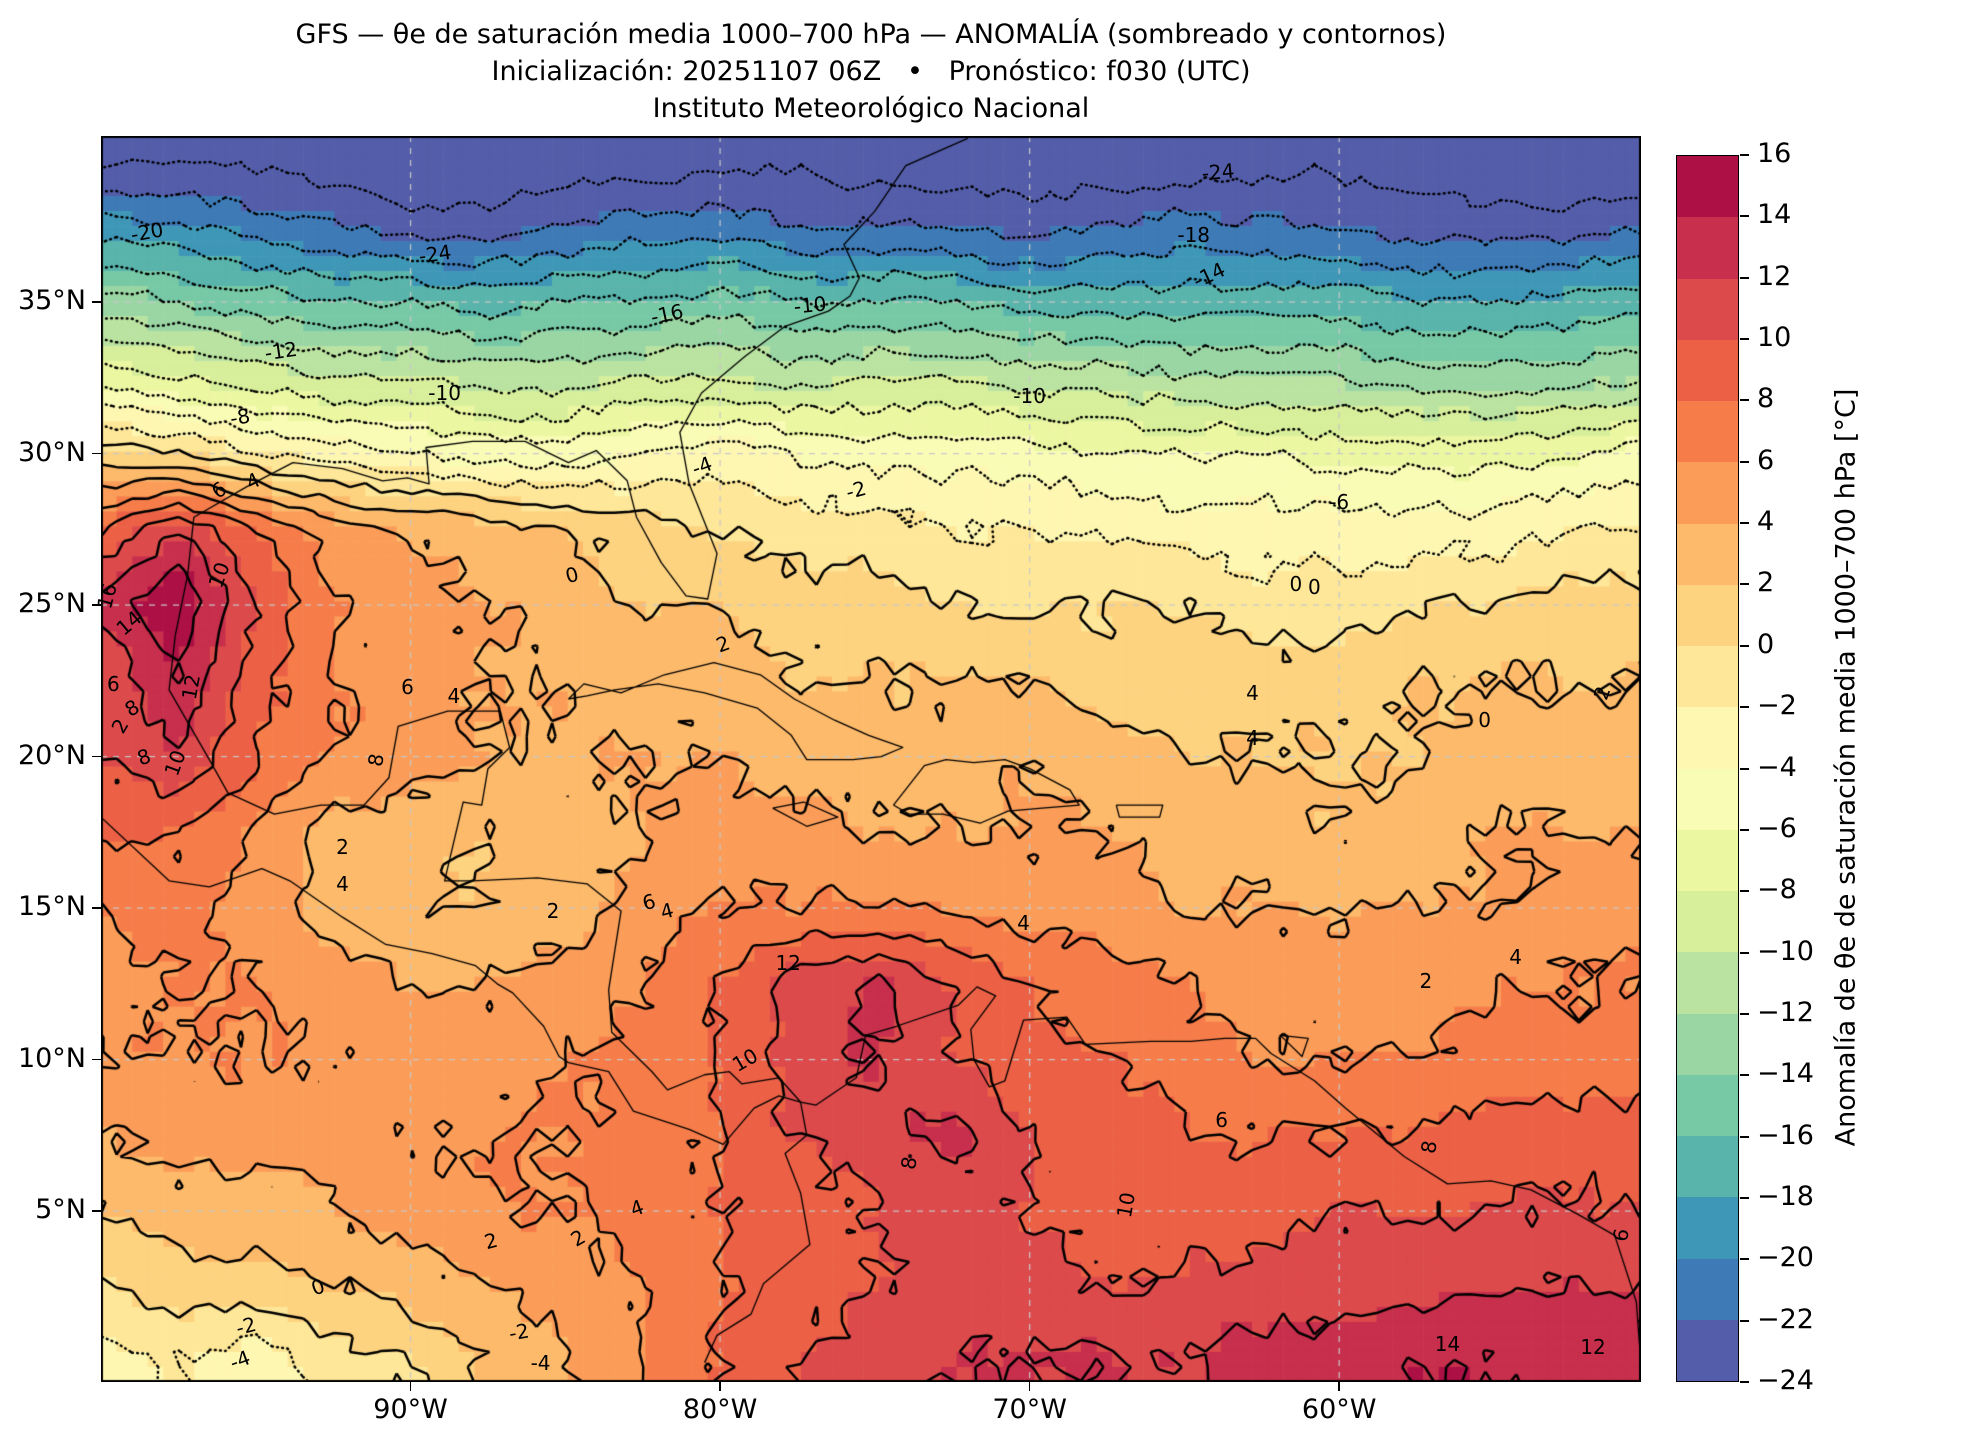 The image size is (1980, 1440). I want to click on x-tick-label: 70°W, so click(1029, 1409).